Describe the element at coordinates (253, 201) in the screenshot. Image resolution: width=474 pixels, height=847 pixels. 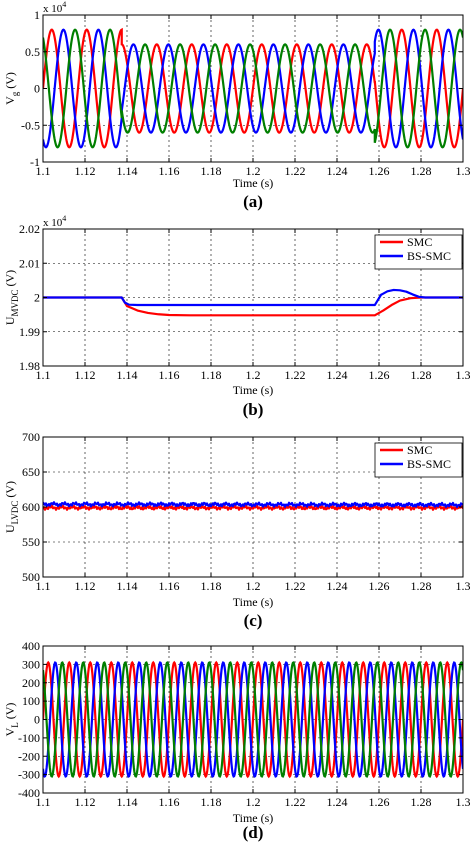
I see `panel-label: (a)` at that location.